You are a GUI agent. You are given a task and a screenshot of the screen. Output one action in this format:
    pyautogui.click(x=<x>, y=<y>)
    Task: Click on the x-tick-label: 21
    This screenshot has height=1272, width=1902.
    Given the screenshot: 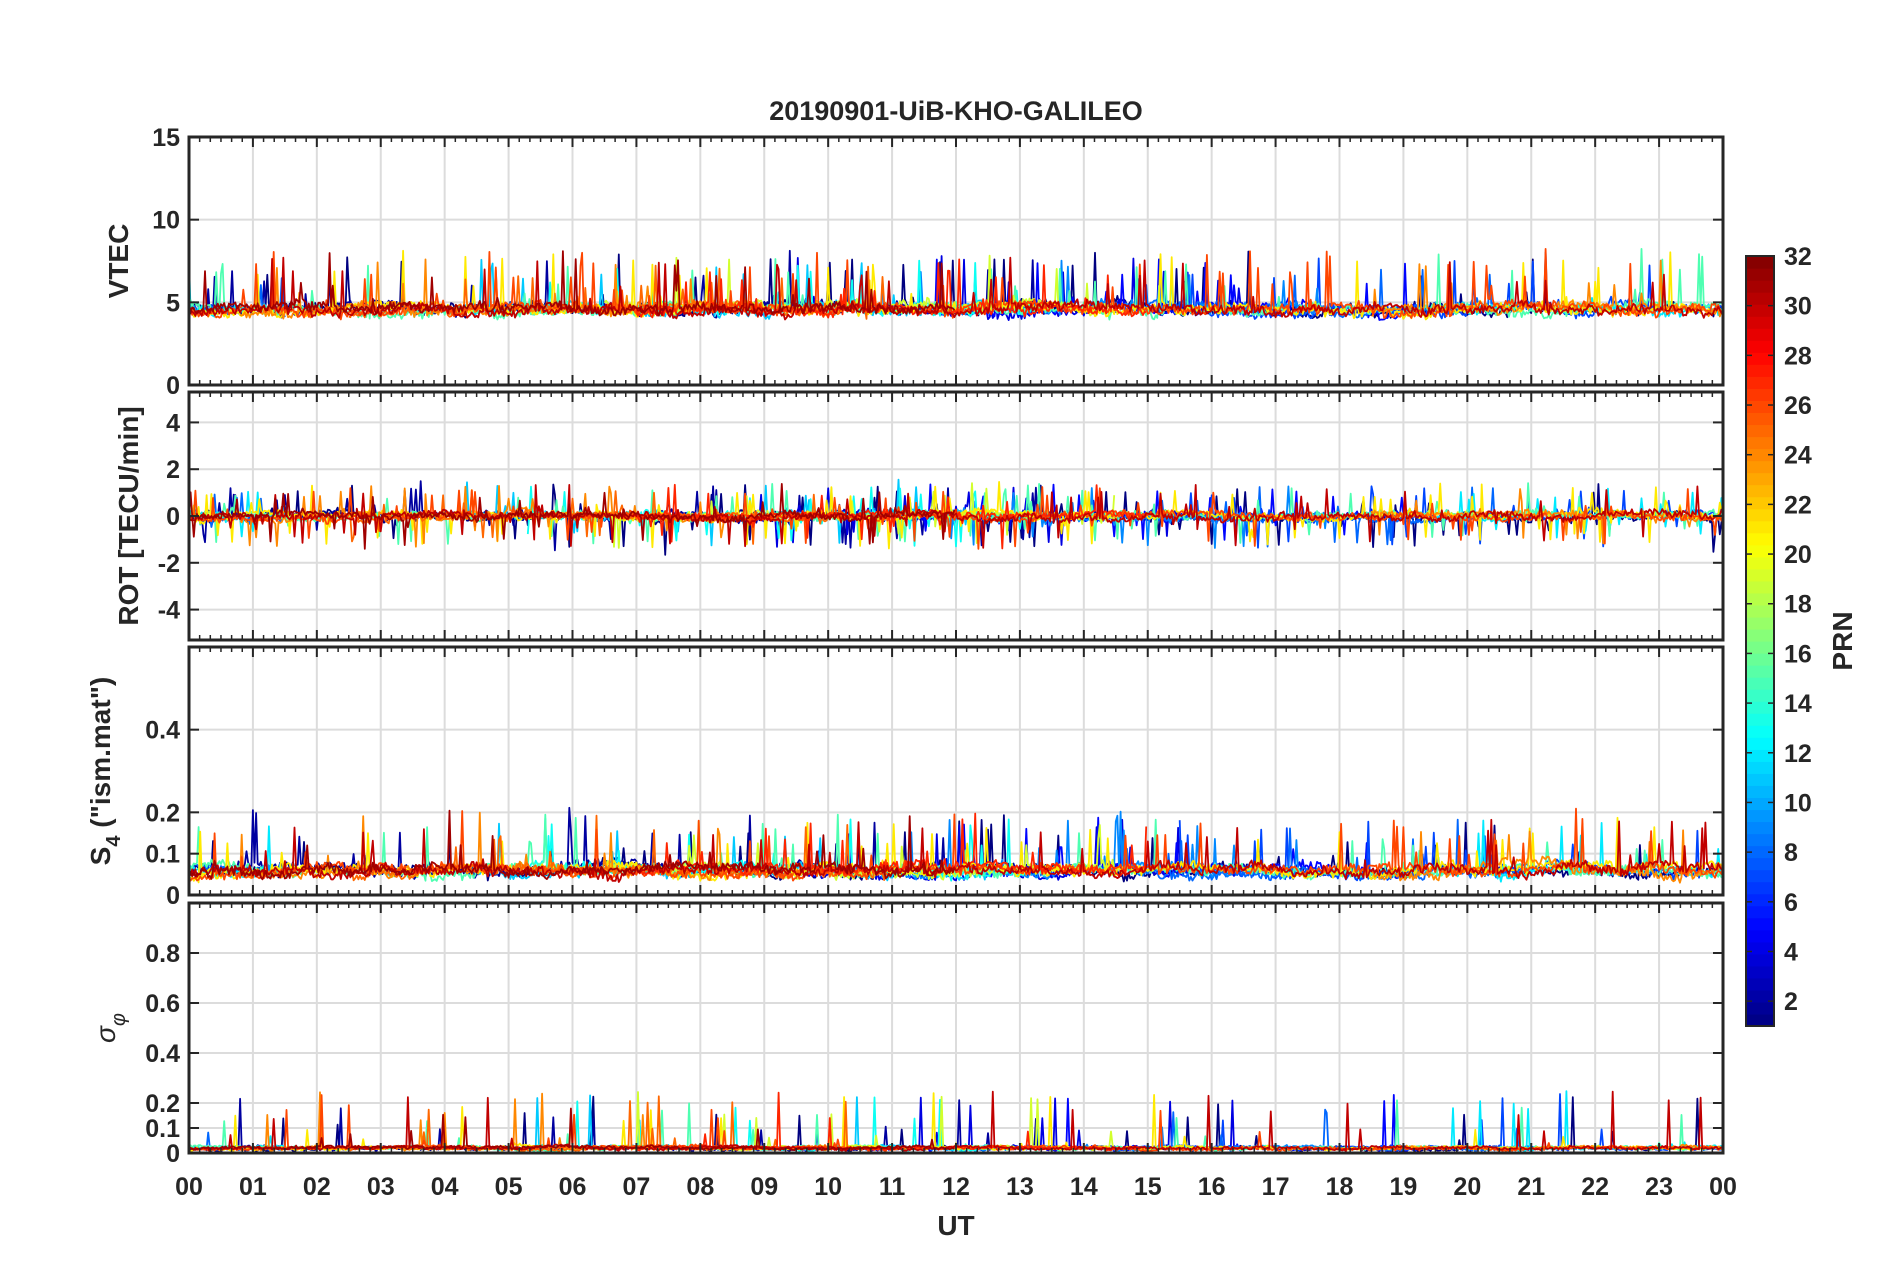 What is the action you would take?
    pyautogui.click(x=1531, y=1187)
    